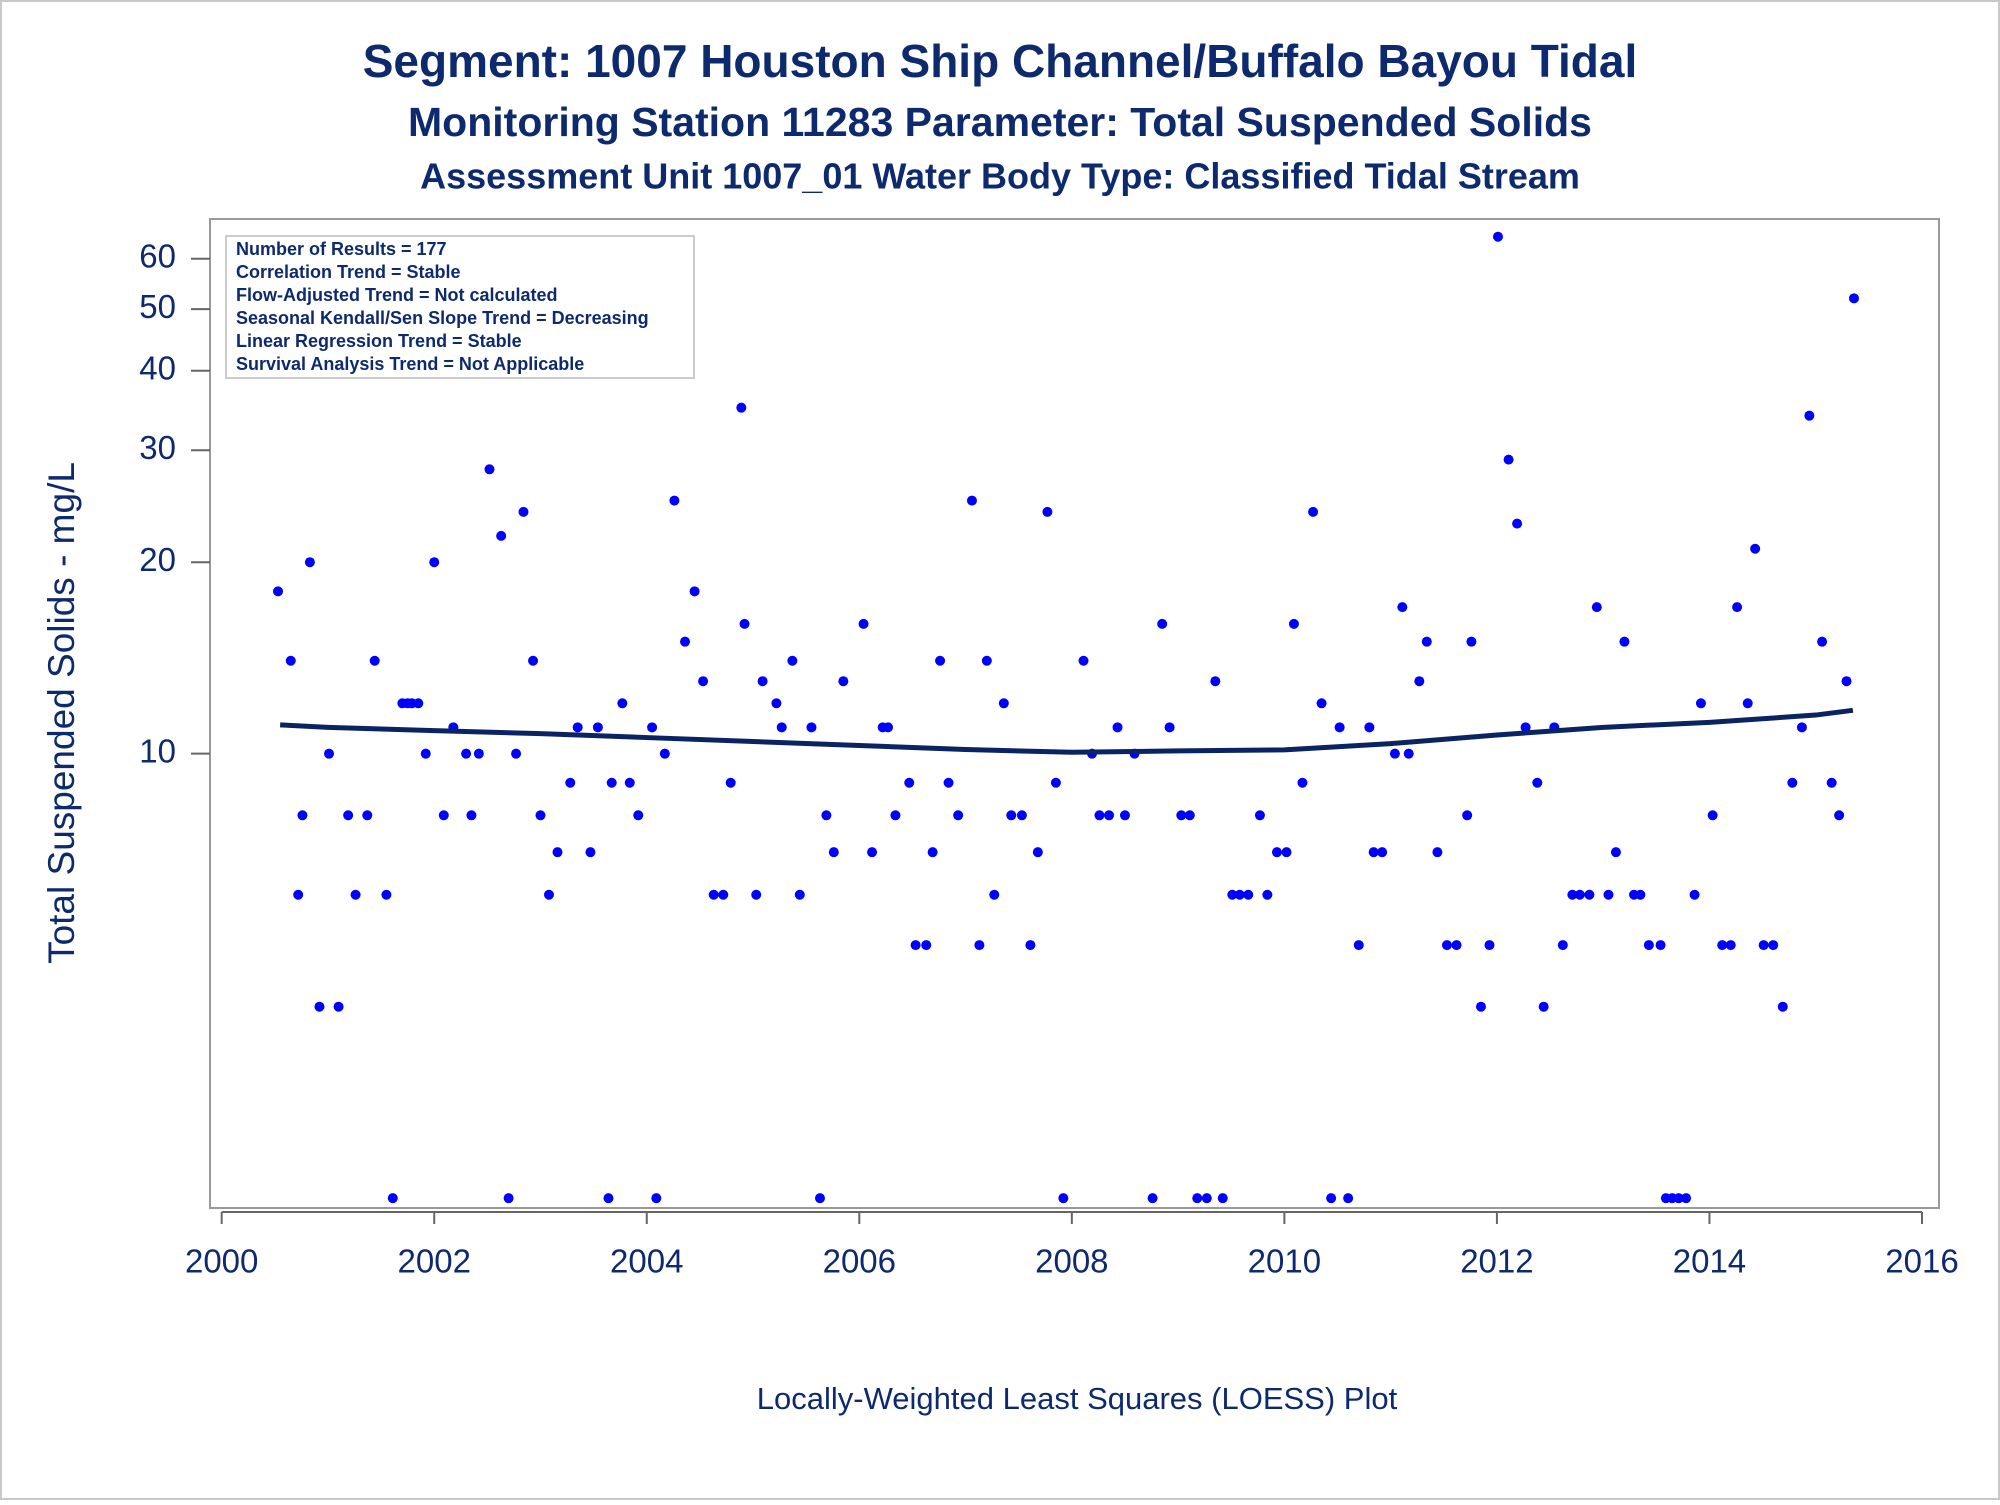 Image resolution: width=2000 pixels, height=1505 pixels. Describe the element at coordinates (157, 559) in the screenshot. I see `y-tick-label: 20` at that location.